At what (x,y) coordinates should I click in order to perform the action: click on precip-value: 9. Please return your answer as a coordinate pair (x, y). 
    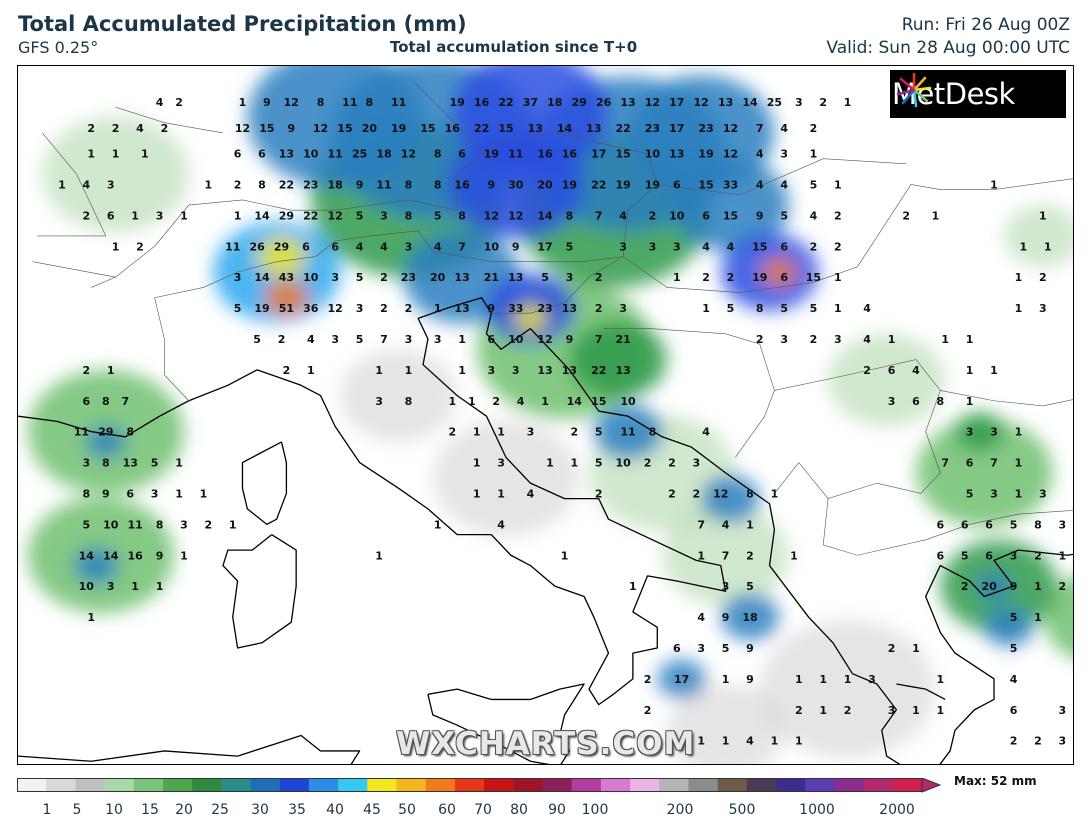
    Looking at the image, I should click on (516, 246).